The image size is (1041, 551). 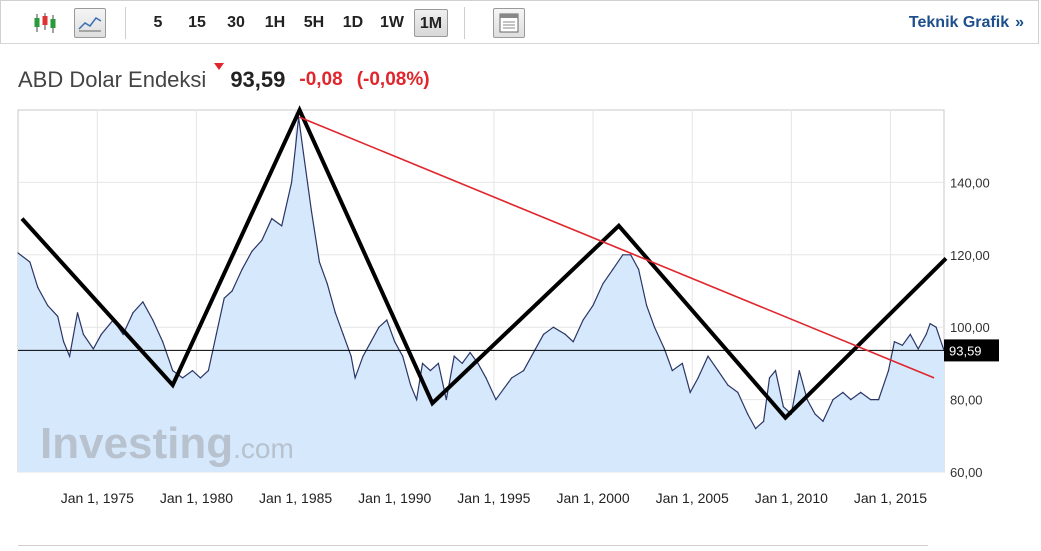 I want to click on navigator-strip, so click(x=473, y=548).